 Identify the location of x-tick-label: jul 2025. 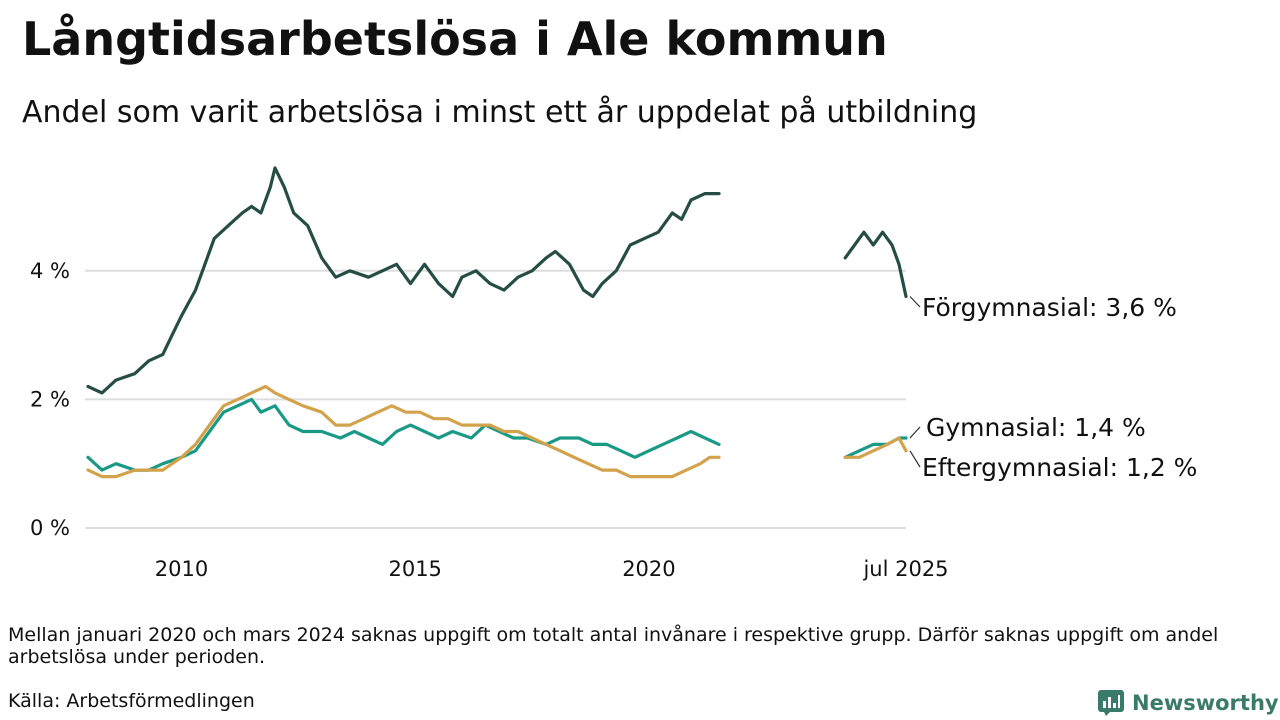
(905, 569).